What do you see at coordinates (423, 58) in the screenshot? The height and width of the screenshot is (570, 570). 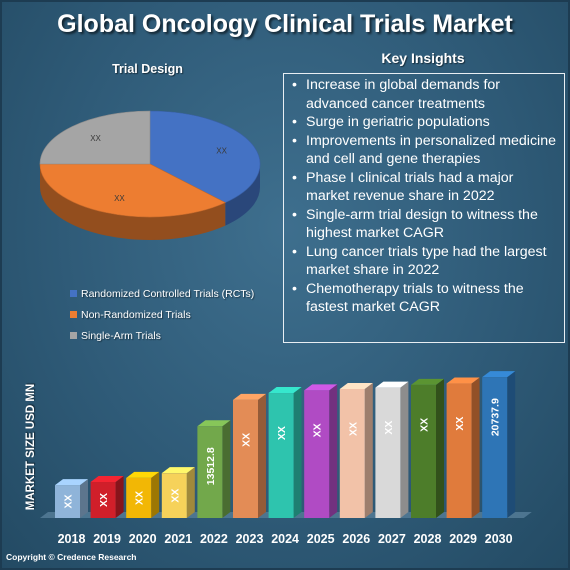 I see `insights-heading: Key Insights` at bounding box center [423, 58].